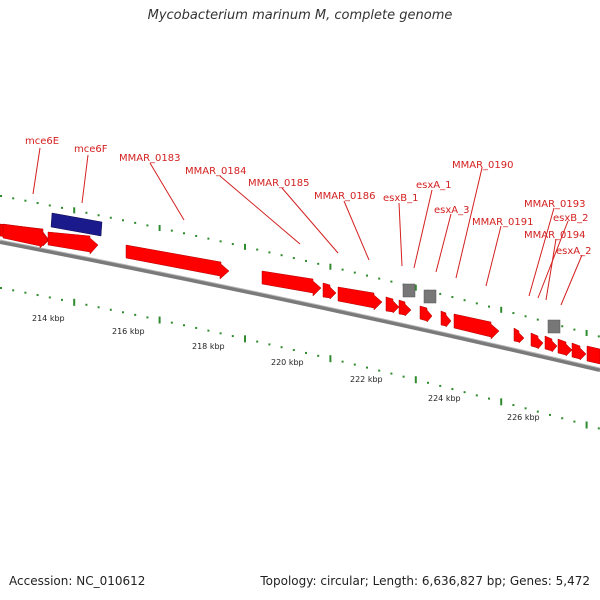 This screenshot has width=600, height=600. Describe the element at coordinates (451, 210) in the screenshot. I see `gene-label-esxa-3: esxA_3` at that location.